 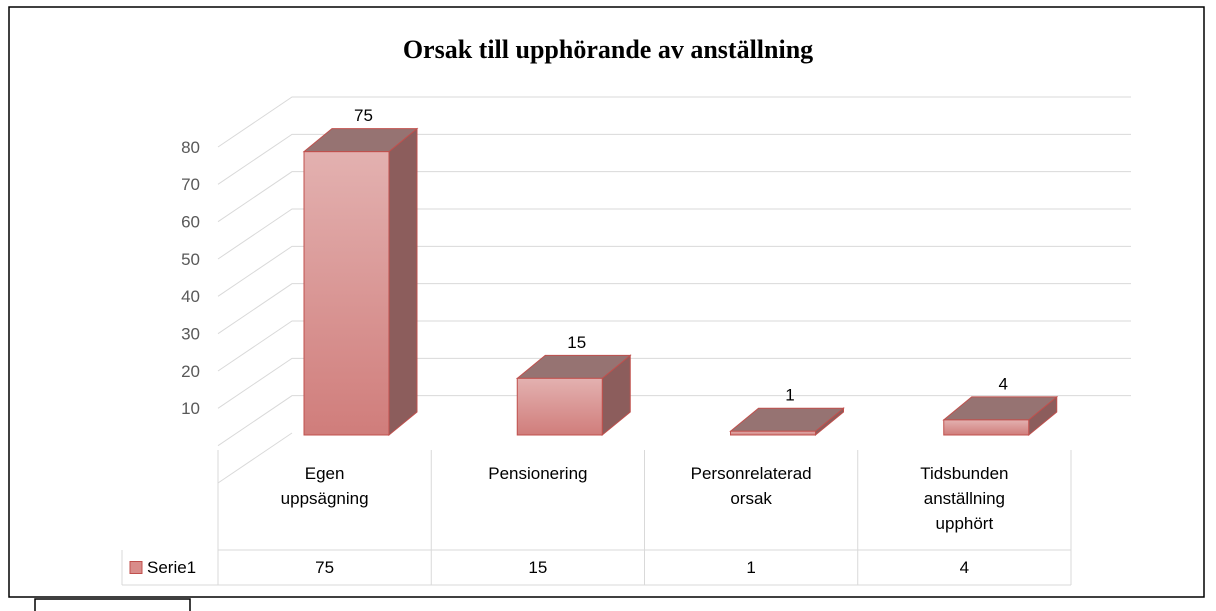 I want to click on table-value: 75, so click(x=324, y=567).